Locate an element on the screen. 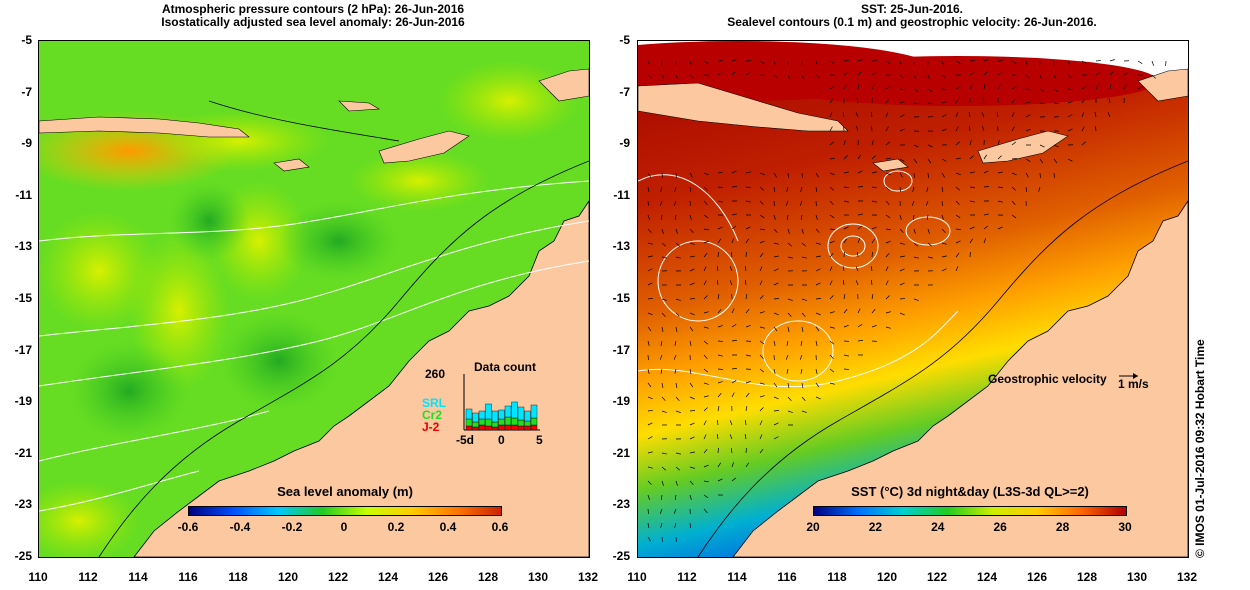 Image resolution: width=1250 pixels, height=590 pixels. right-x-tick-0: 110 is located at coordinates (637, 577).